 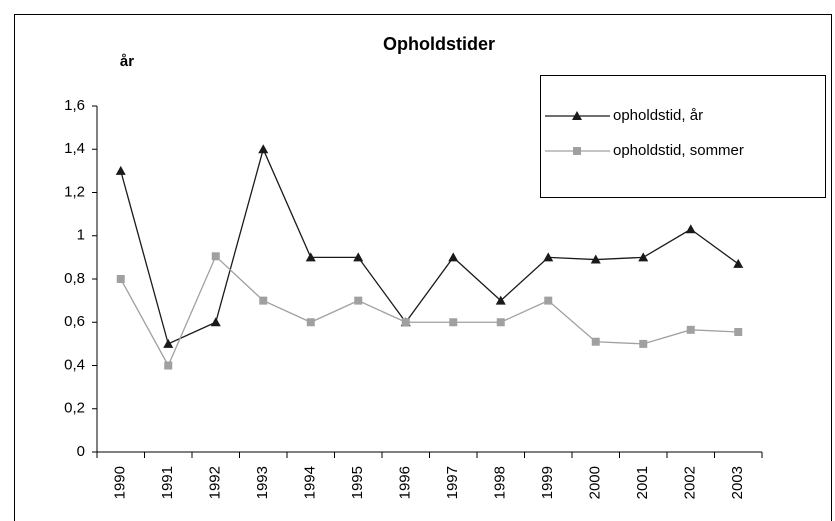 What do you see at coordinates (678, 150) in the screenshot?
I see `legend-label: opholdstid, sommer` at bounding box center [678, 150].